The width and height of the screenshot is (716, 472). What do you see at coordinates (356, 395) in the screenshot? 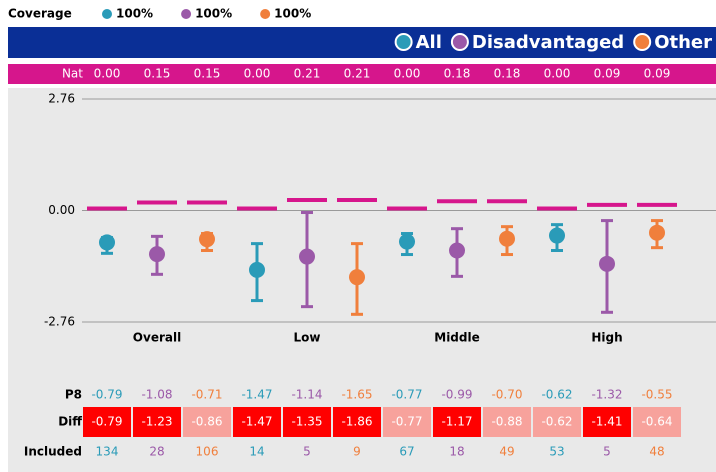
I see `p8-value: -1.65` at bounding box center [356, 395].